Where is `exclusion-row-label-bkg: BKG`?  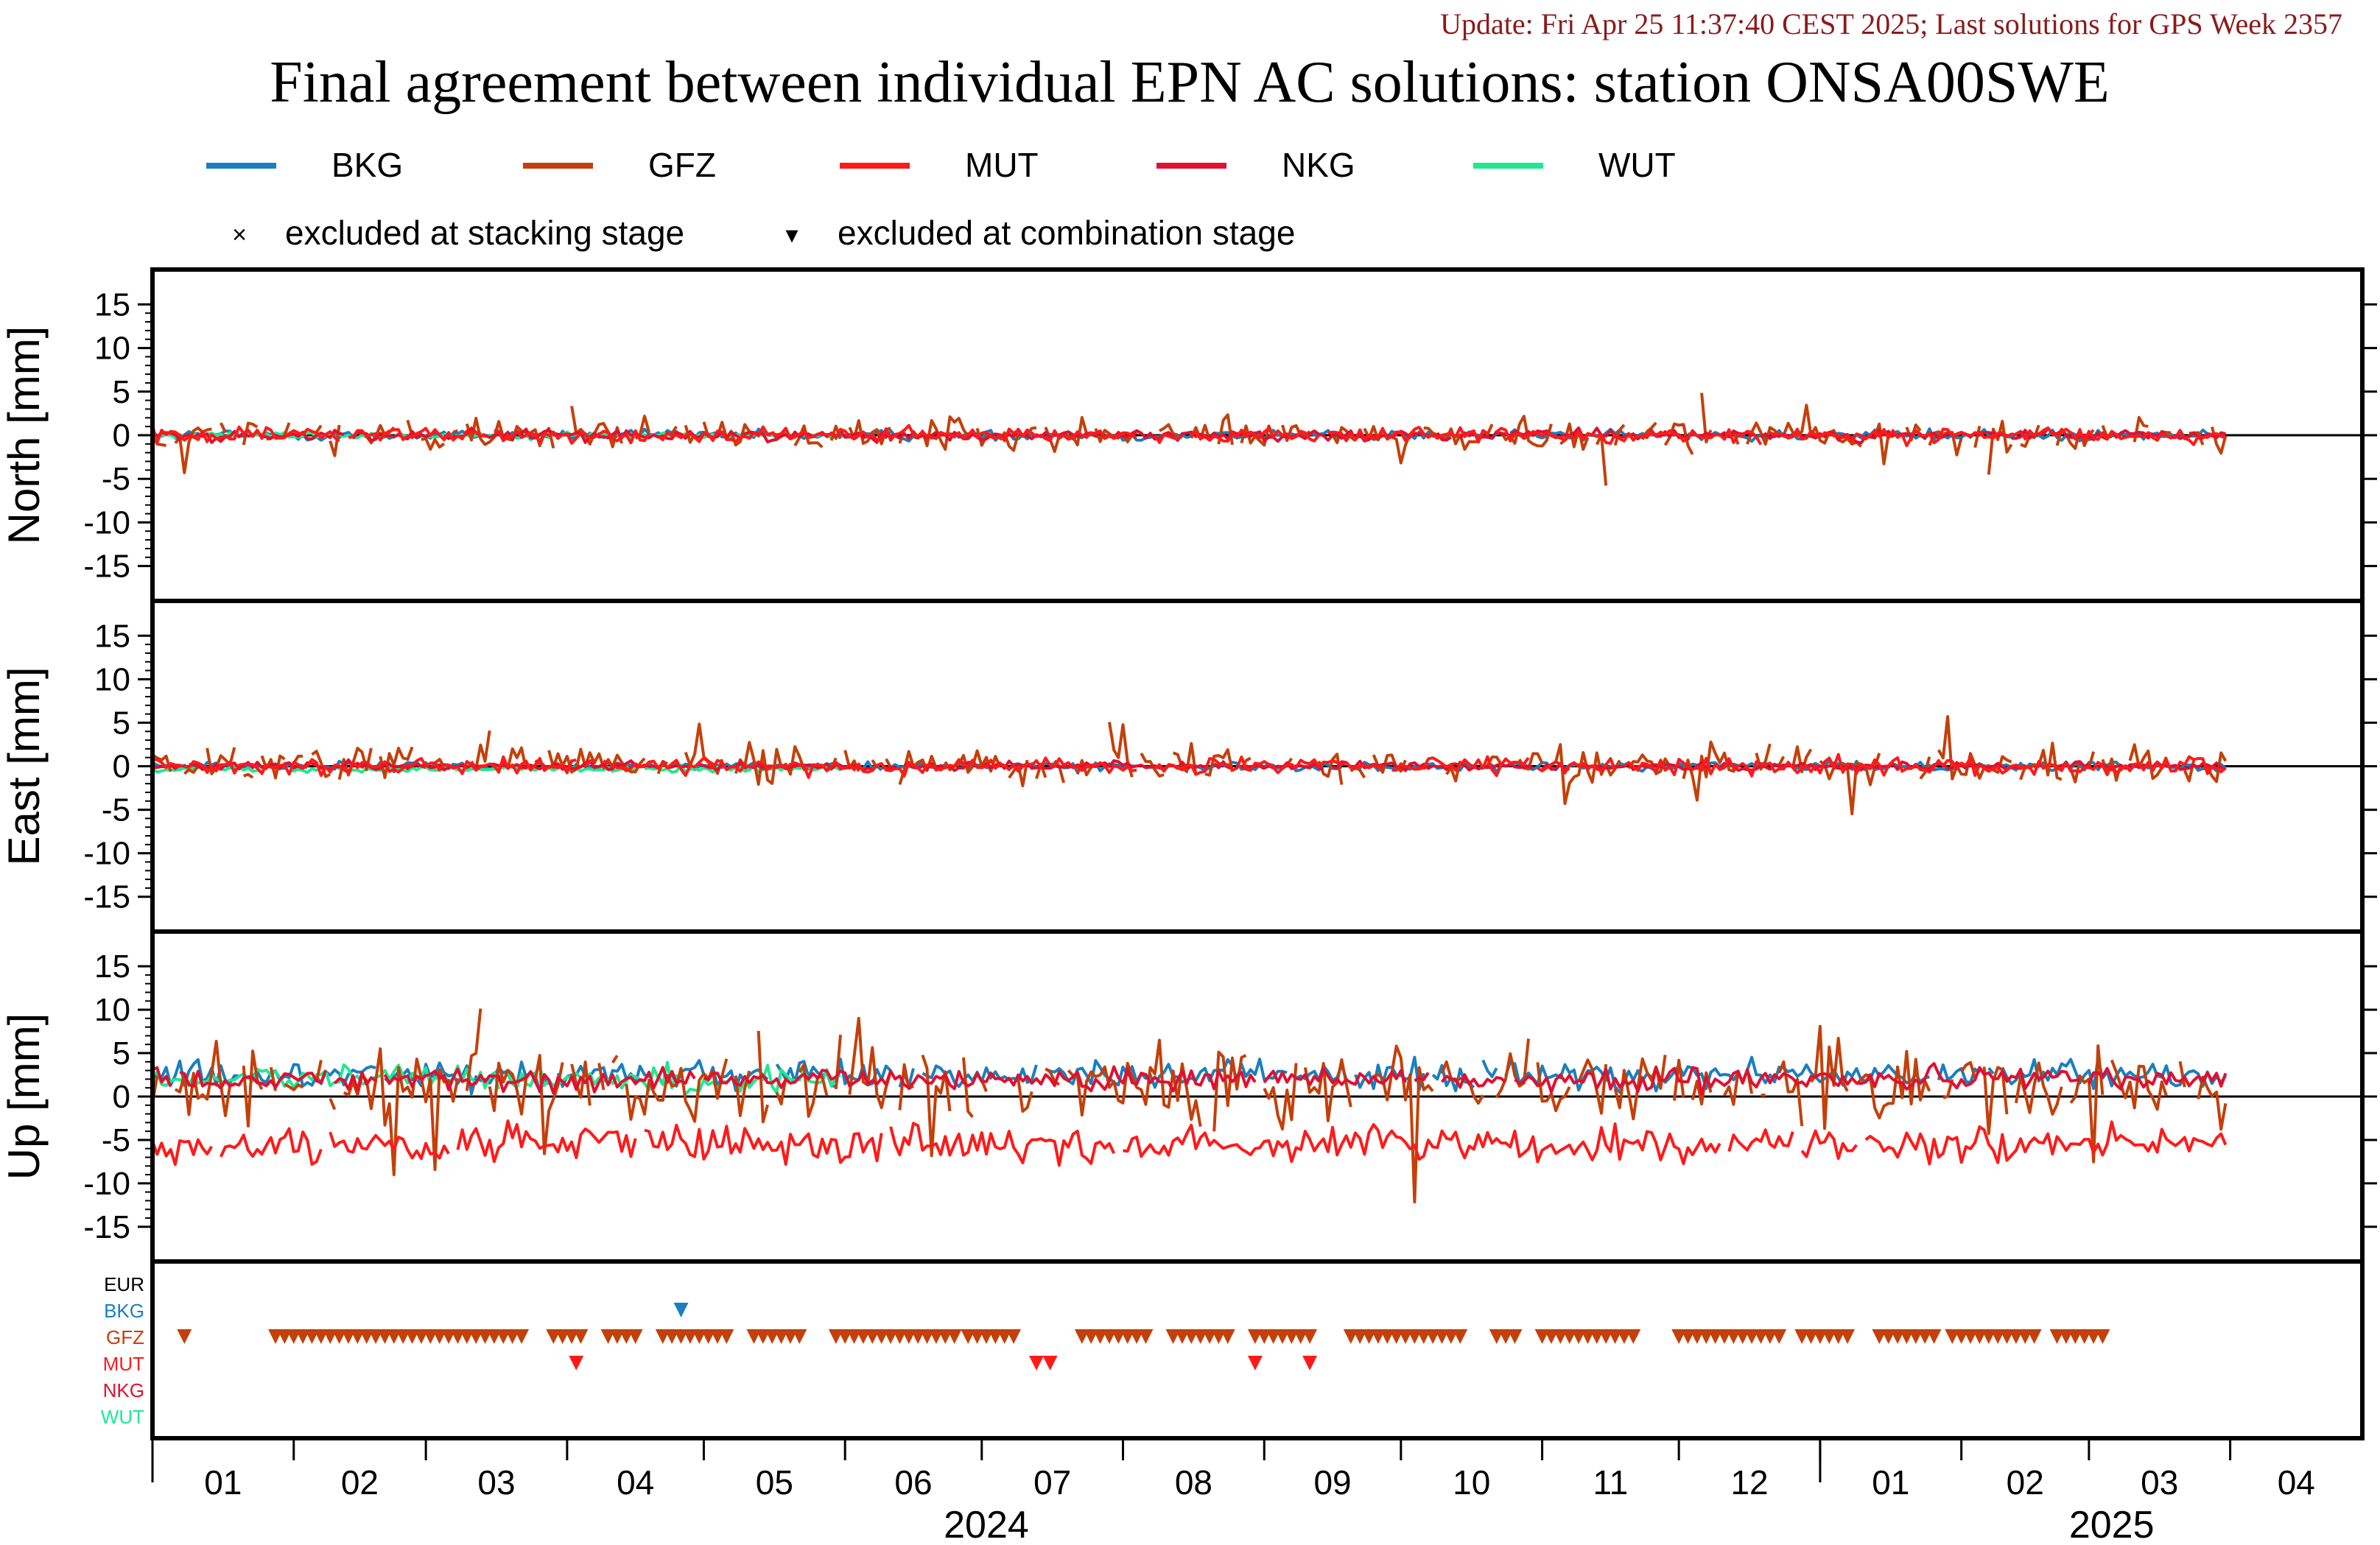
exclusion-row-label-bkg: BKG is located at coordinates (124, 1311).